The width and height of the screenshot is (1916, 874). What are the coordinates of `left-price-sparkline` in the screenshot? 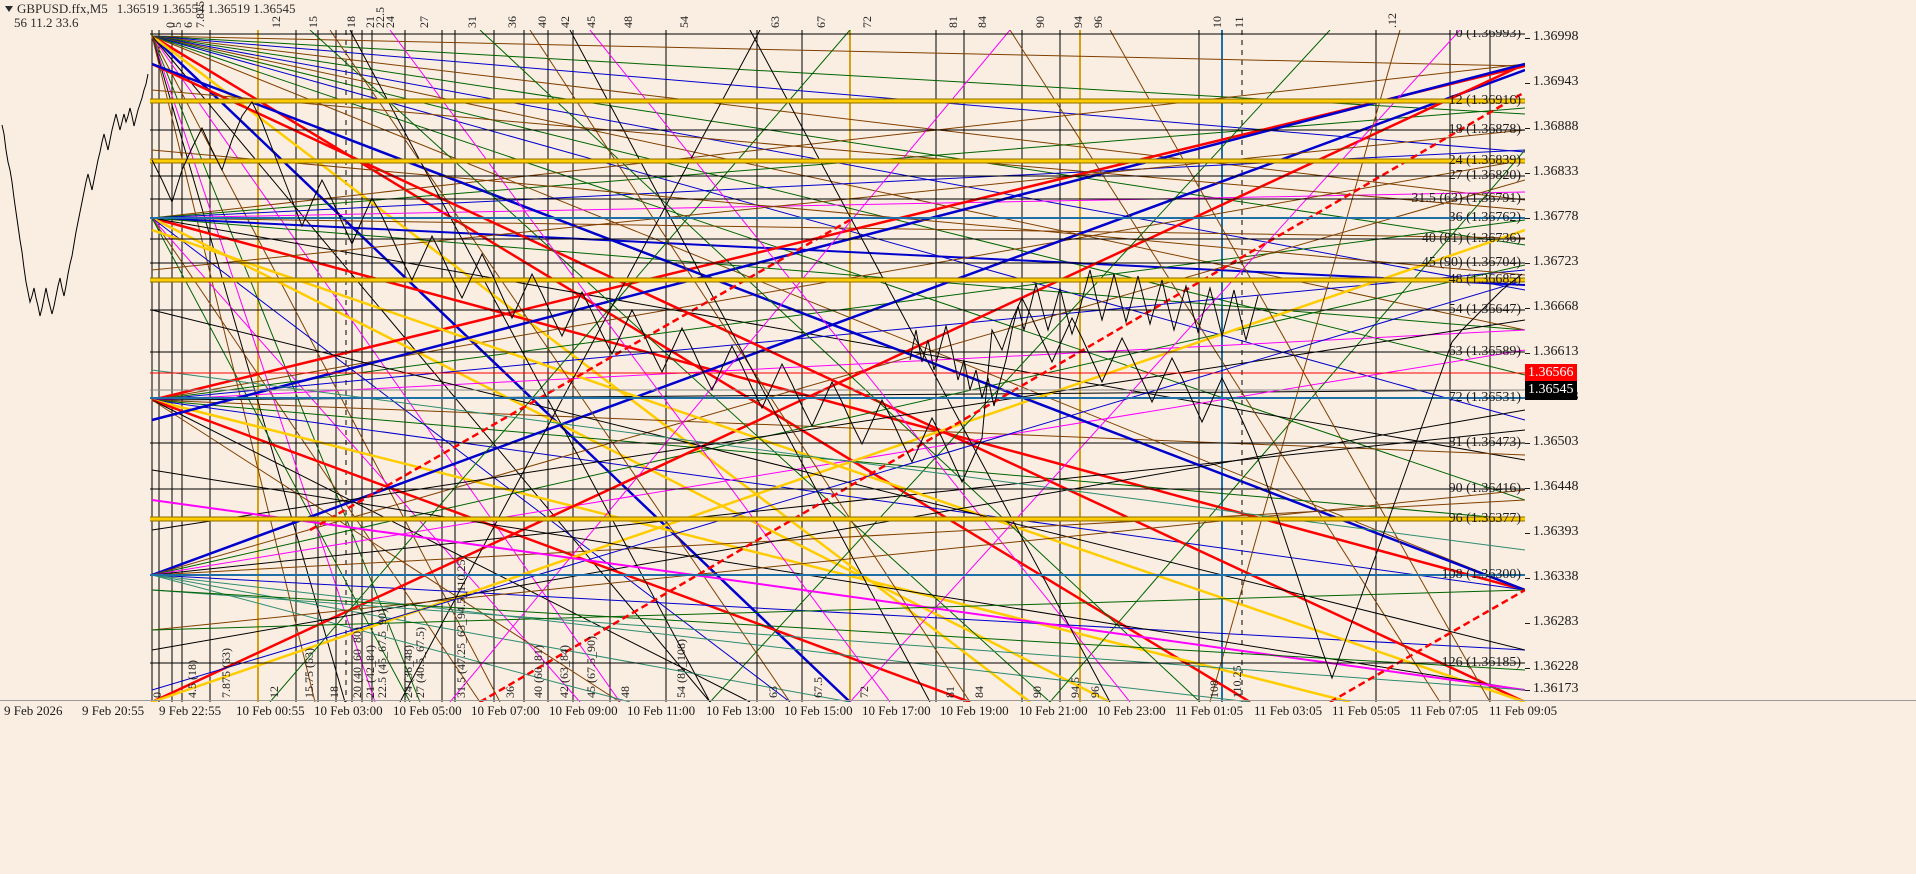 It's located at (75, 195).